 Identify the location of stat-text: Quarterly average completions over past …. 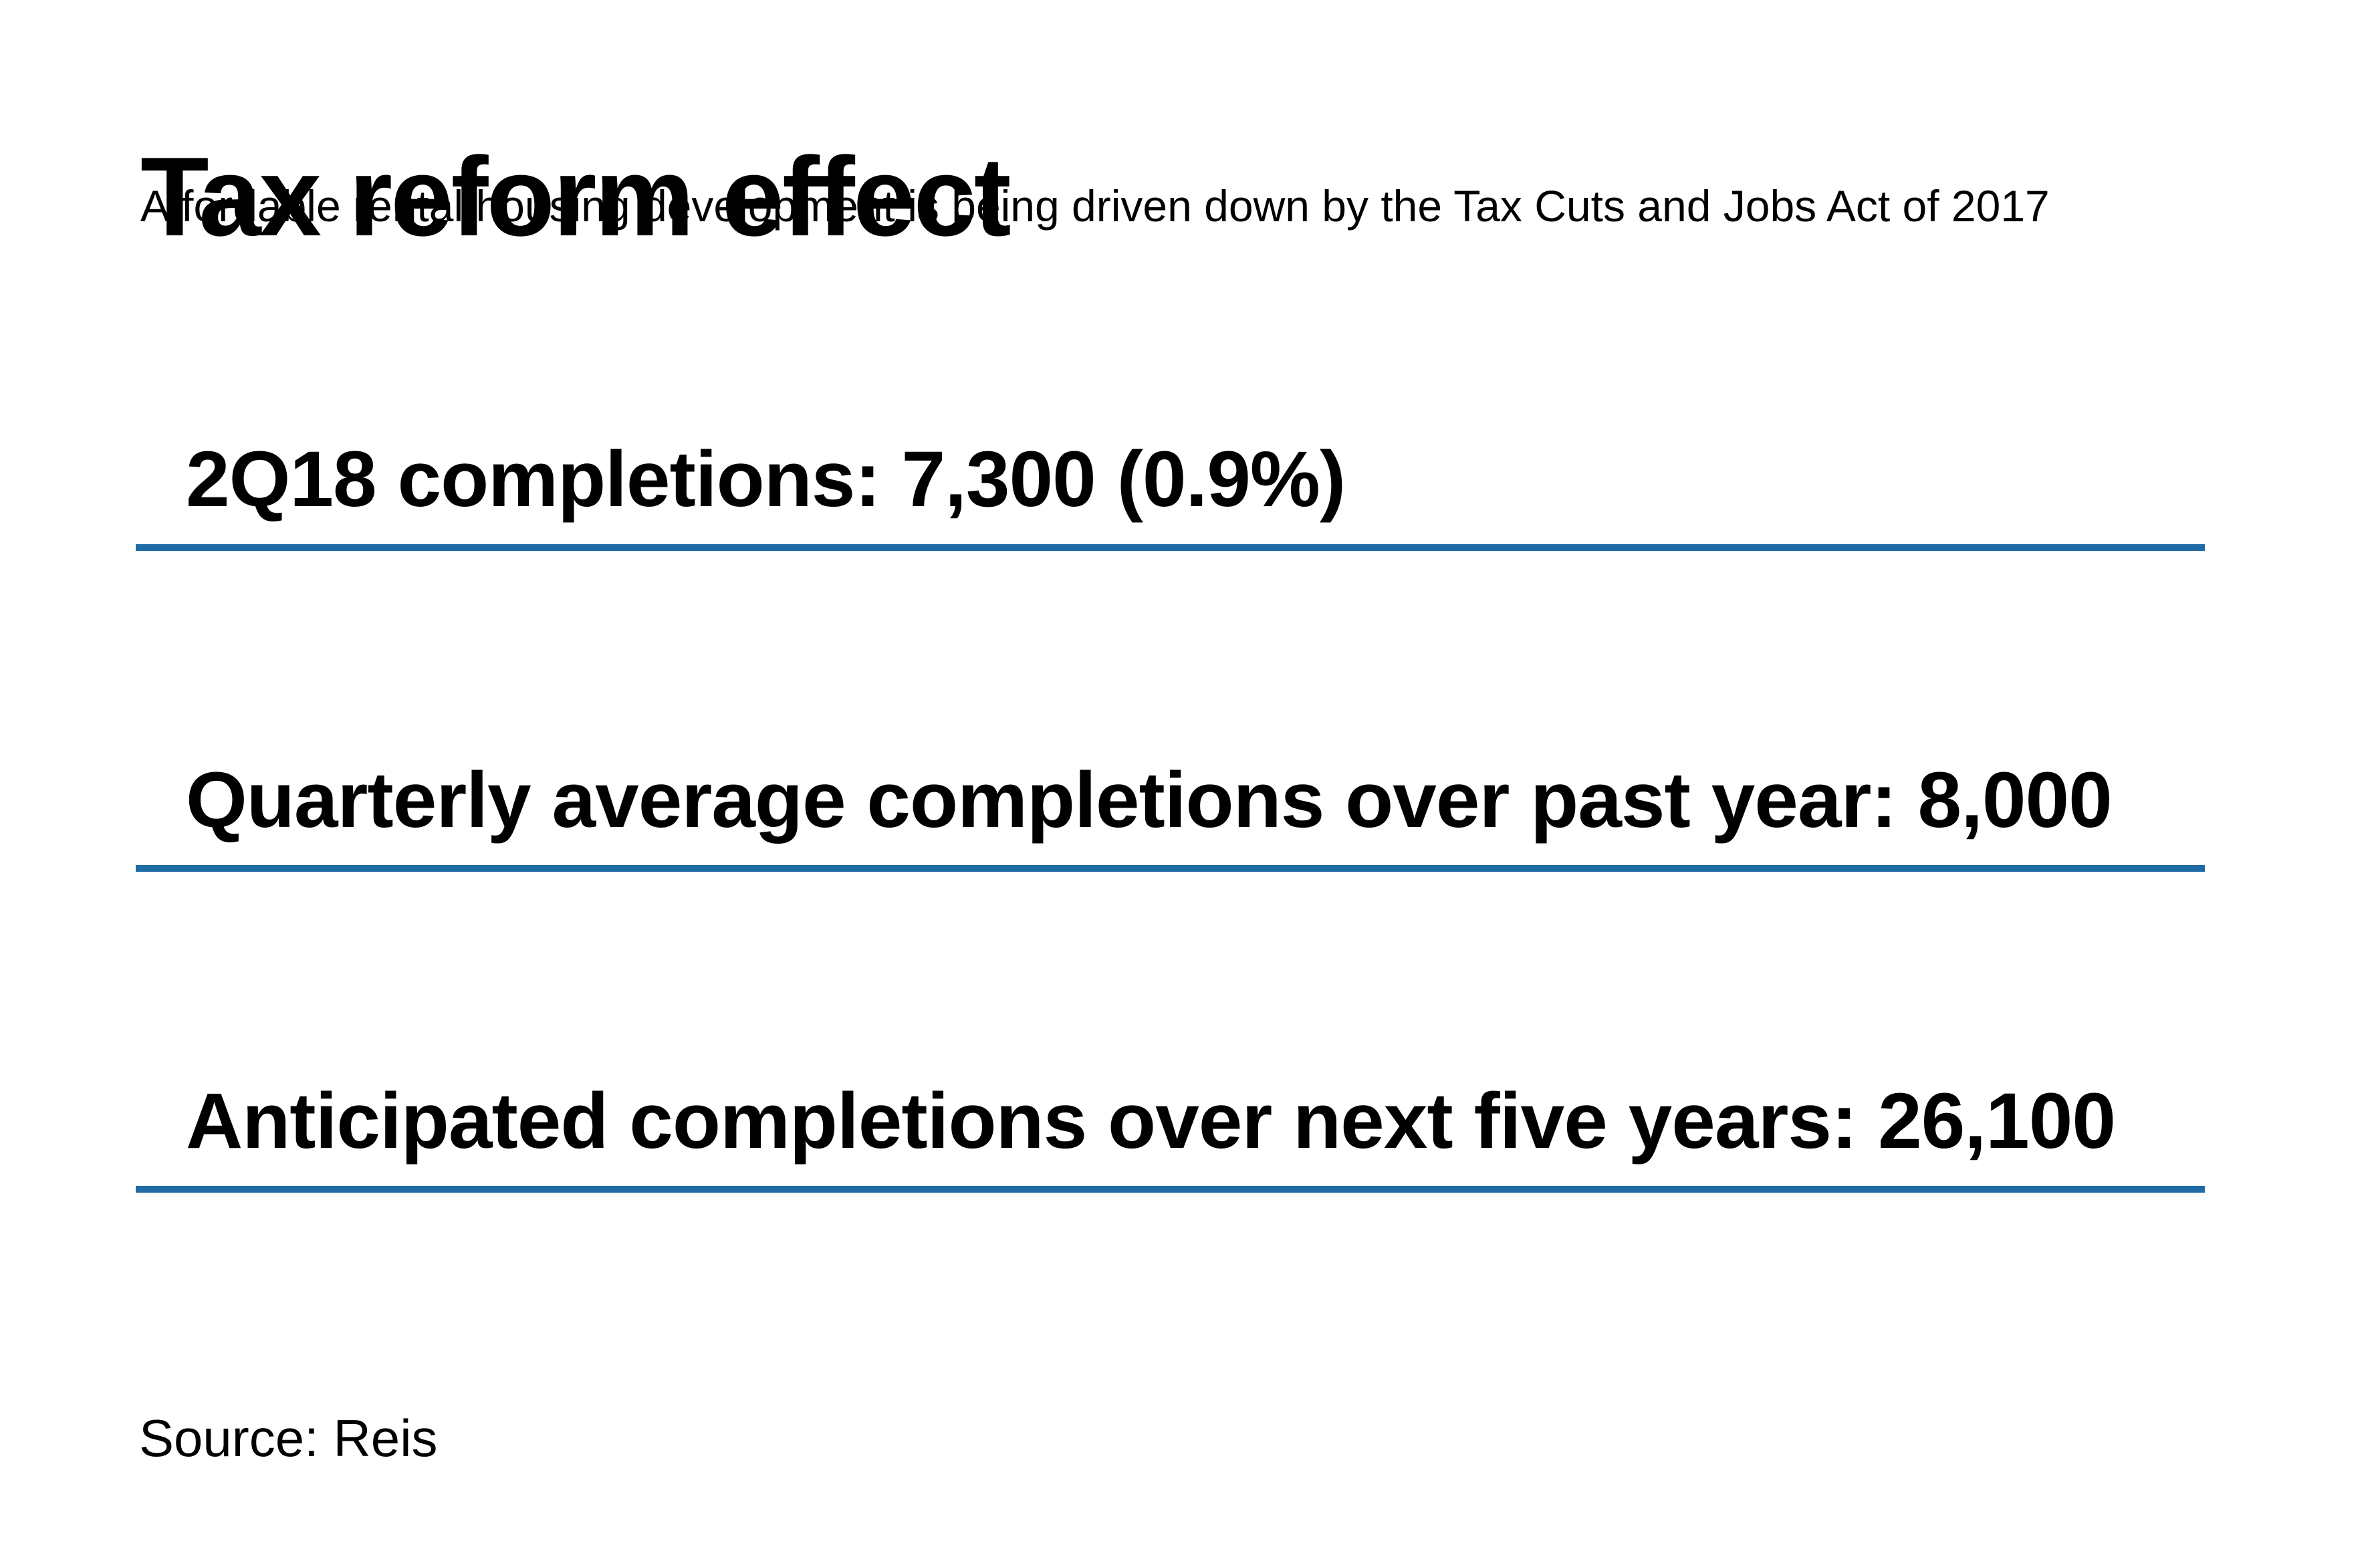
(1149, 800).